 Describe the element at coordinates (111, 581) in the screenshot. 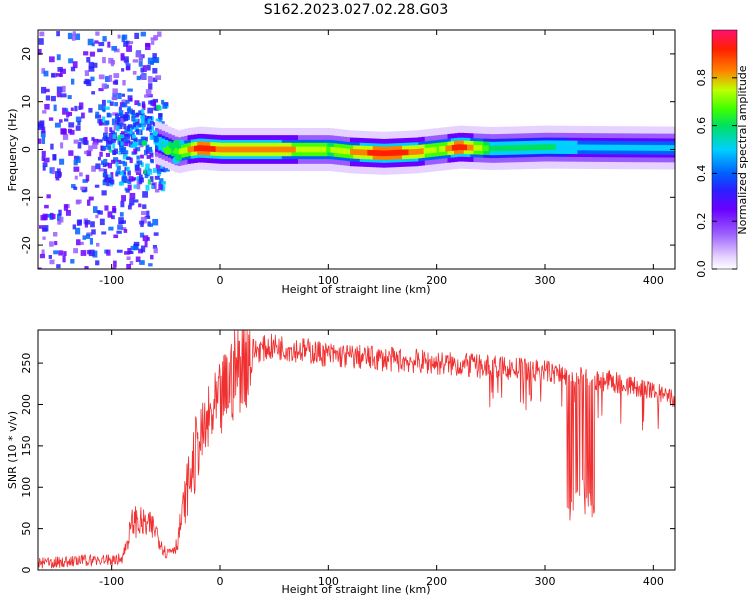

I see `x-tick-label: -100` at that location.